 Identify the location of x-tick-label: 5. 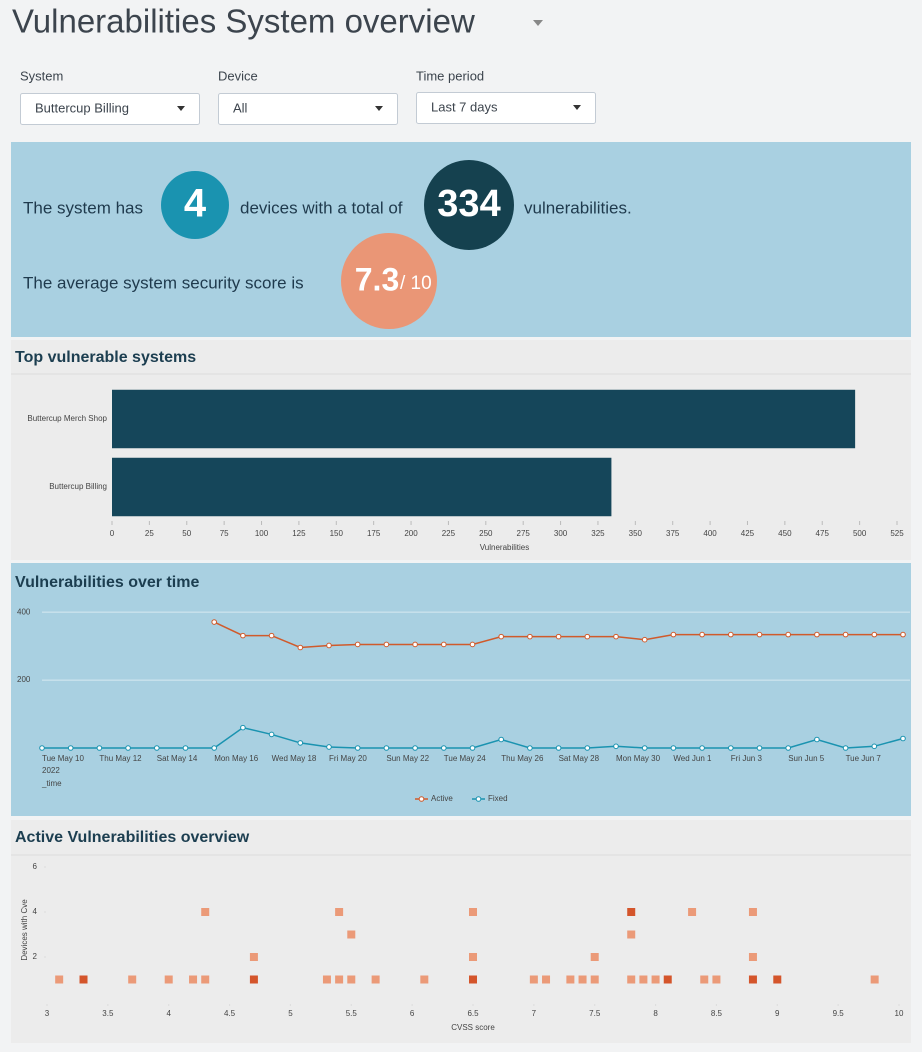
(290, 1013).